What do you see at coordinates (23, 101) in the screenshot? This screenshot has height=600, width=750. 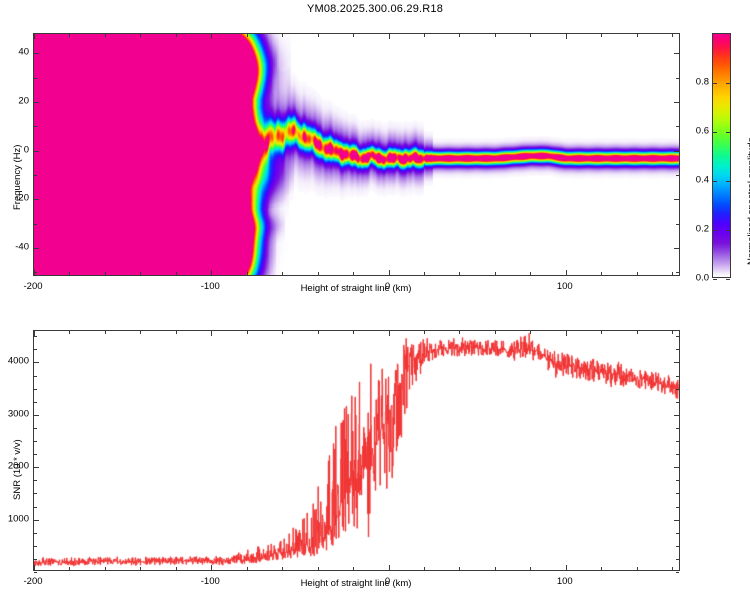 I see `spectrogram-y-tick-label: 20` at bounding box center [23, 101].